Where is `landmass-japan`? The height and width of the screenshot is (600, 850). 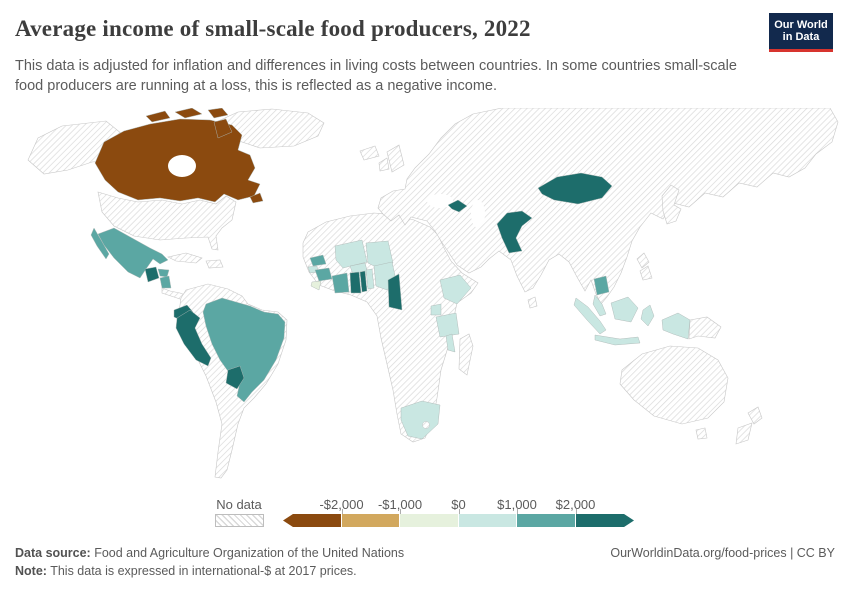 landmass-japan is located at coordinates (671, 204).